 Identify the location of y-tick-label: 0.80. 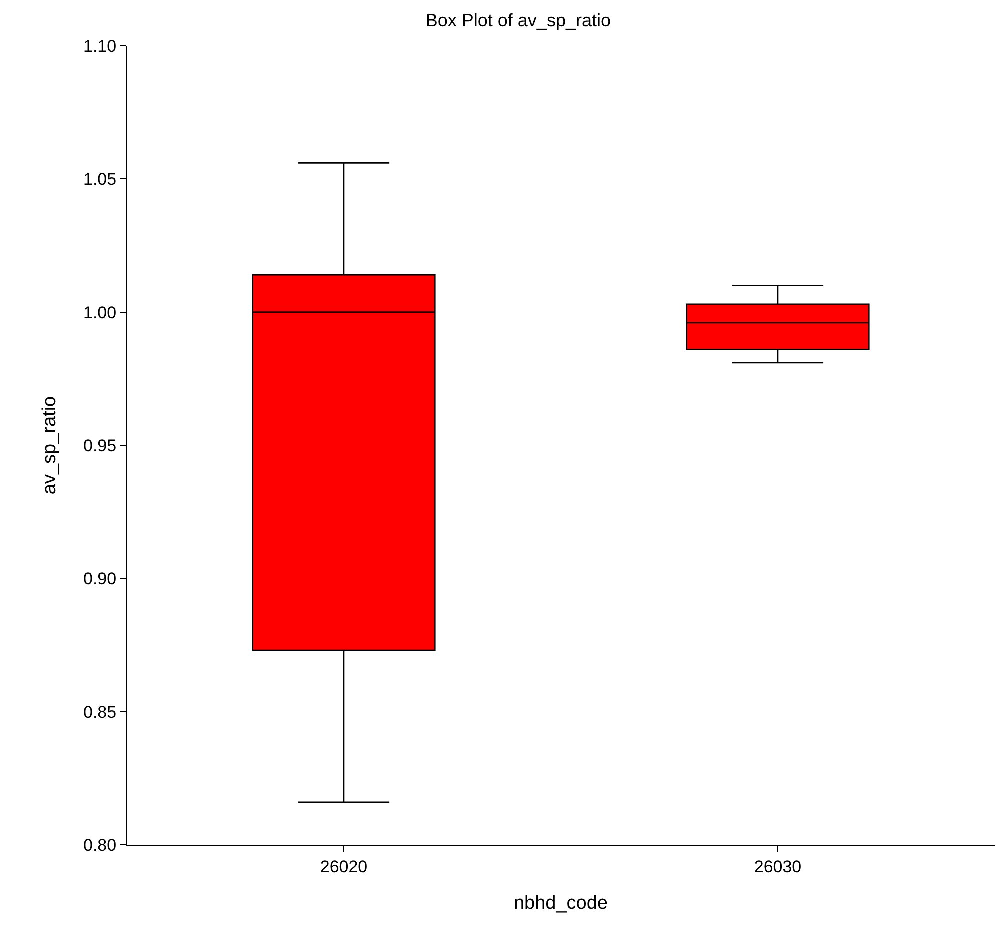
(100, 845).